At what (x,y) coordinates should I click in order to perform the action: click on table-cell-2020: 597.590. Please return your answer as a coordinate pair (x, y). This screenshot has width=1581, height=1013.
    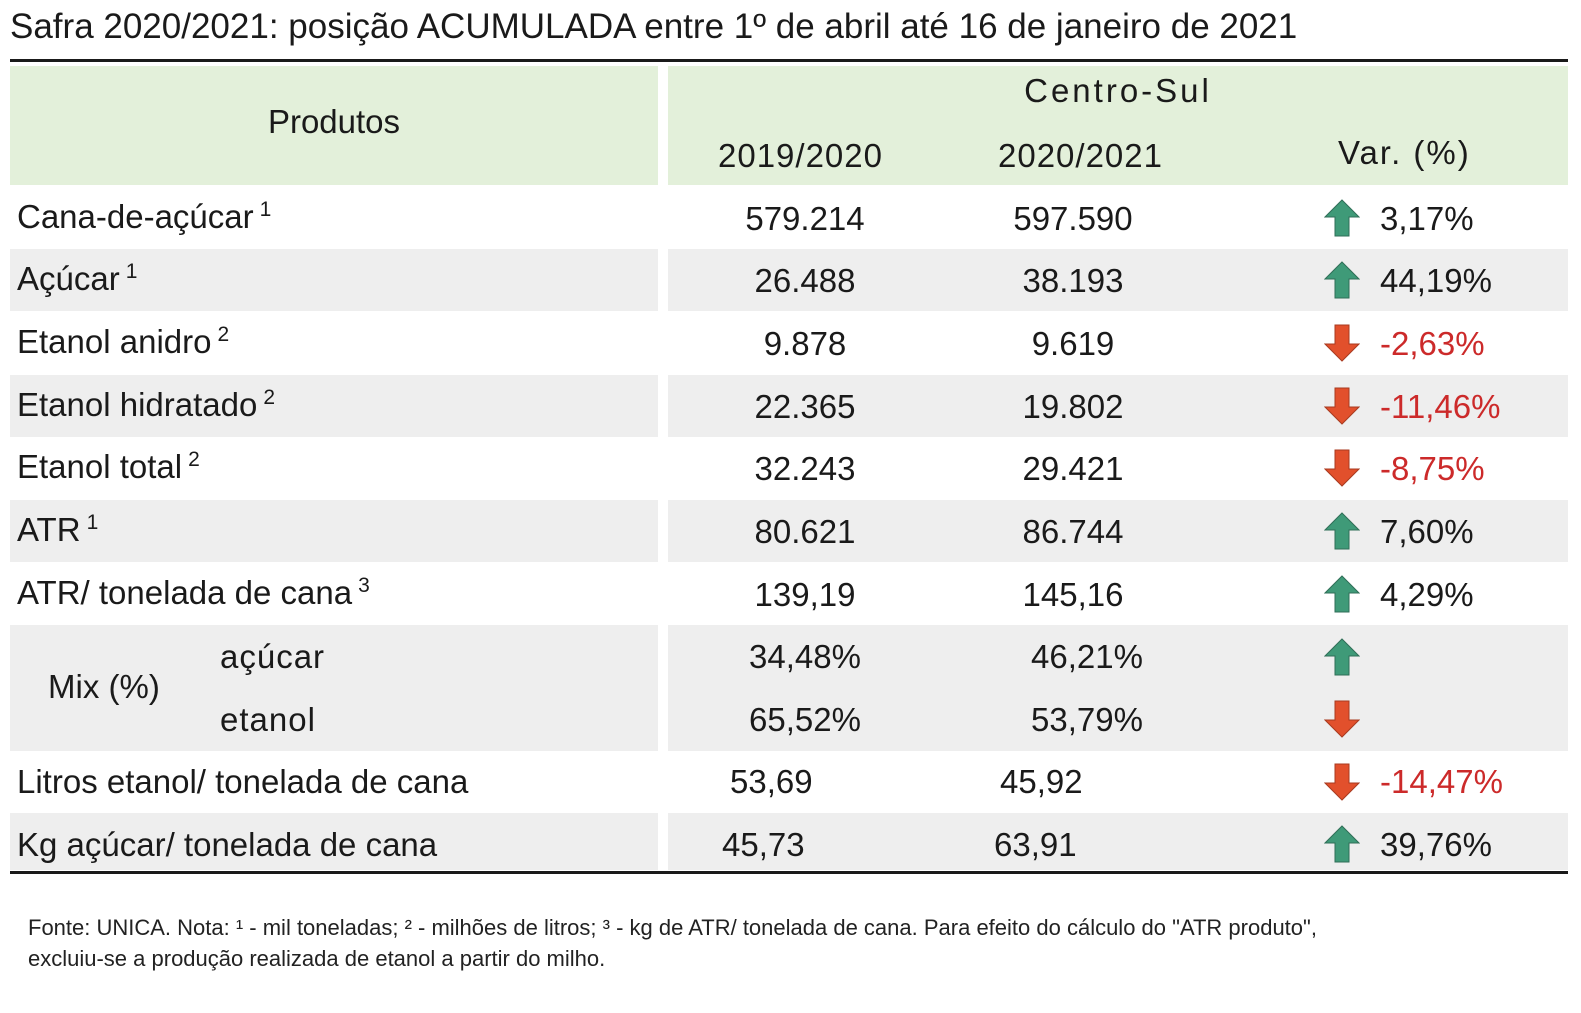
    Looking at the image, I should click on (1073, 218).